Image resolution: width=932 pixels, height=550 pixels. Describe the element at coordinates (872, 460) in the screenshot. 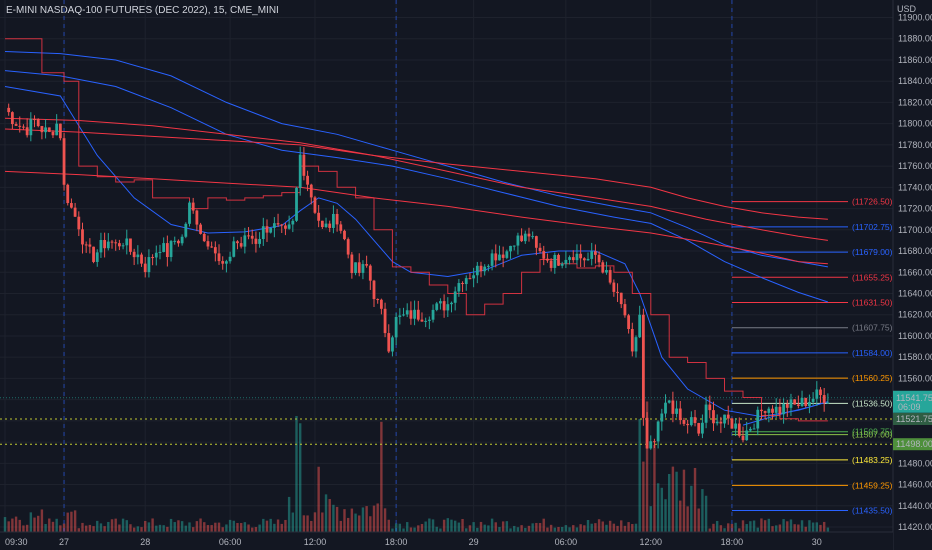

I see `level-label: (11483.25)` at that location.